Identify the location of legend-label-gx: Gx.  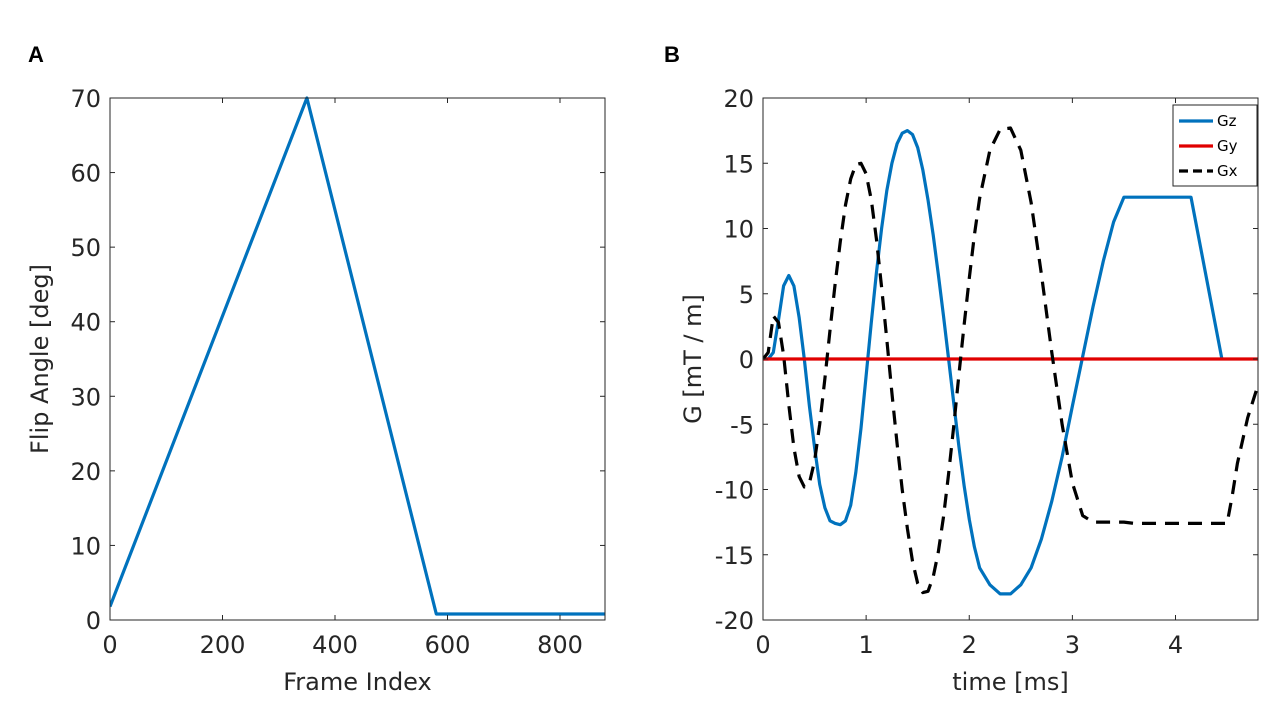
(1227, 171).